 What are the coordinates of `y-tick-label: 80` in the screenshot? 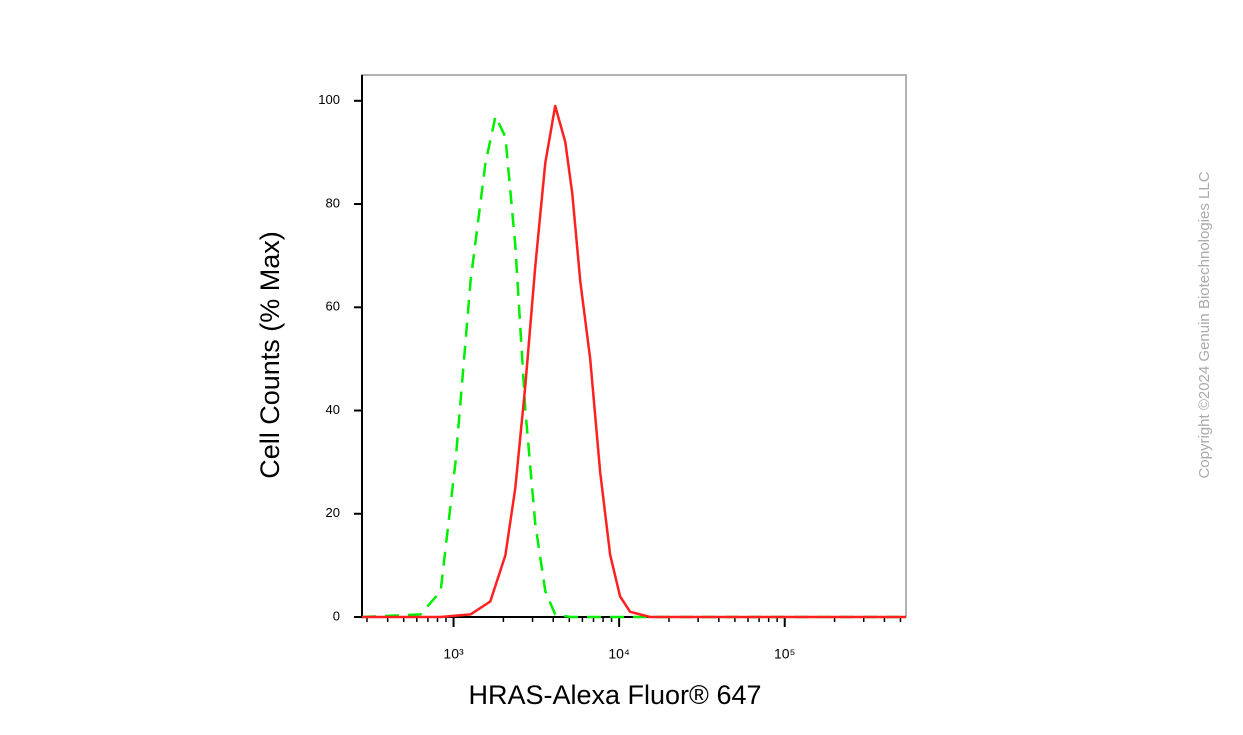 It's located at (333, 202).